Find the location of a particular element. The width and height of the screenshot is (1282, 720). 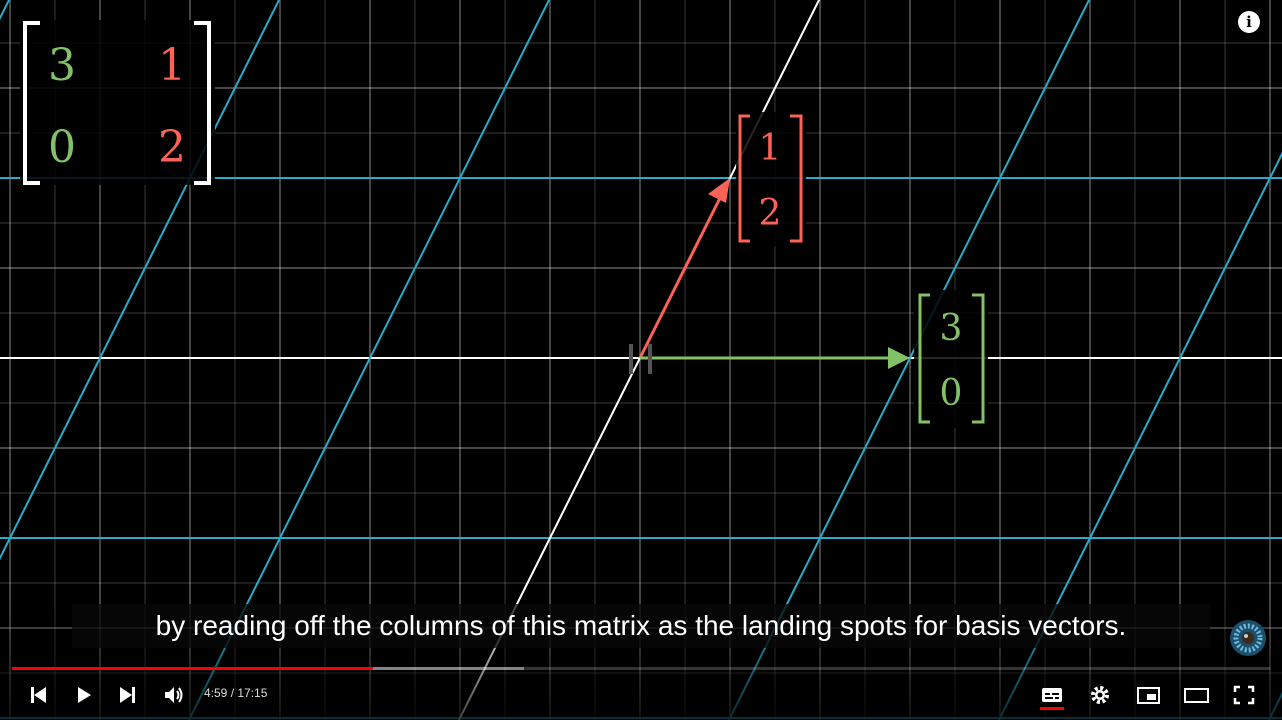

progress-bar is located at coordinates (641, 668).